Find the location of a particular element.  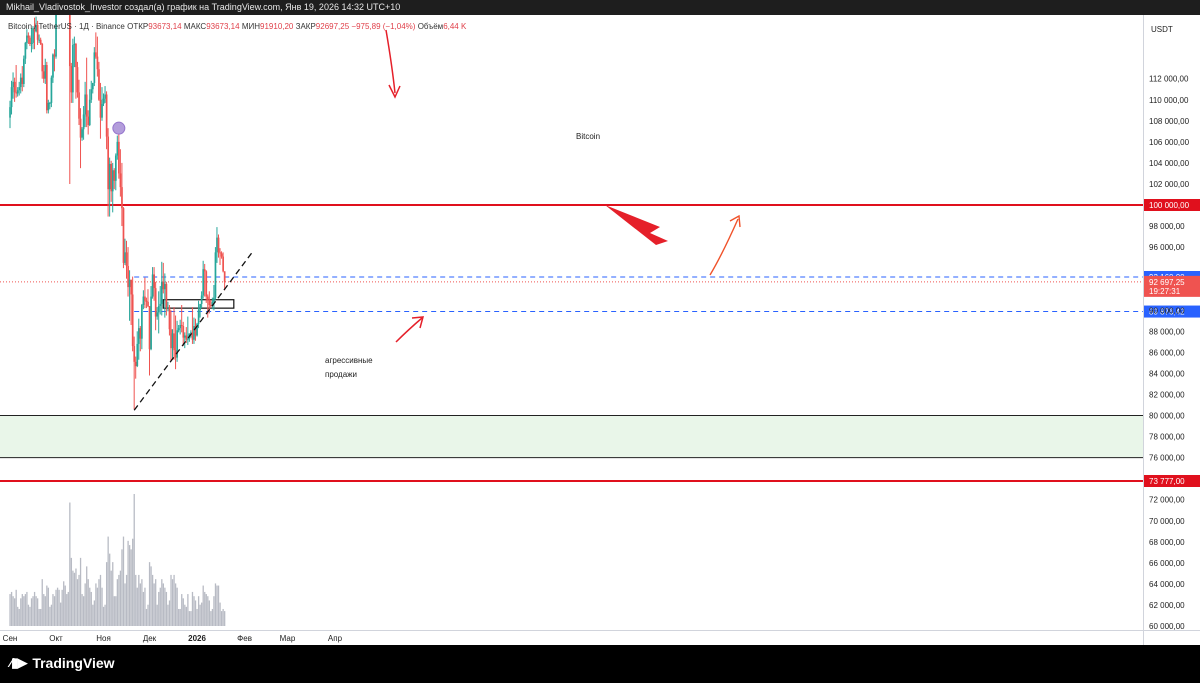

price-axis-tick: 96 000,00 is located at coordinates (1167, 247).